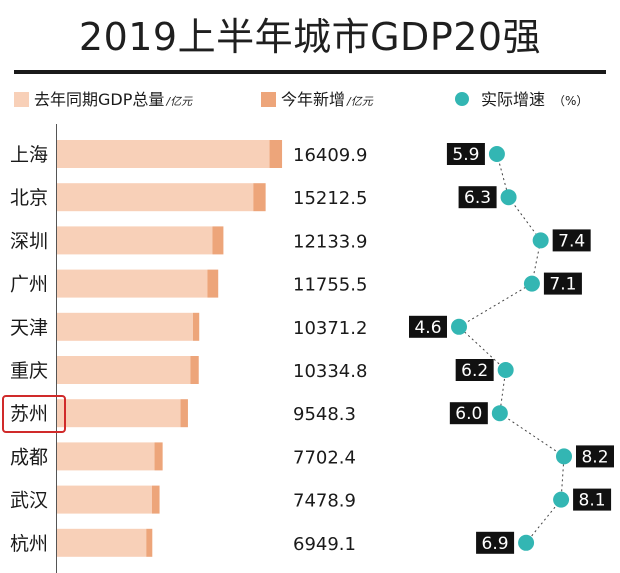  I want to click on city-label: 重庆, so click(29, 371).